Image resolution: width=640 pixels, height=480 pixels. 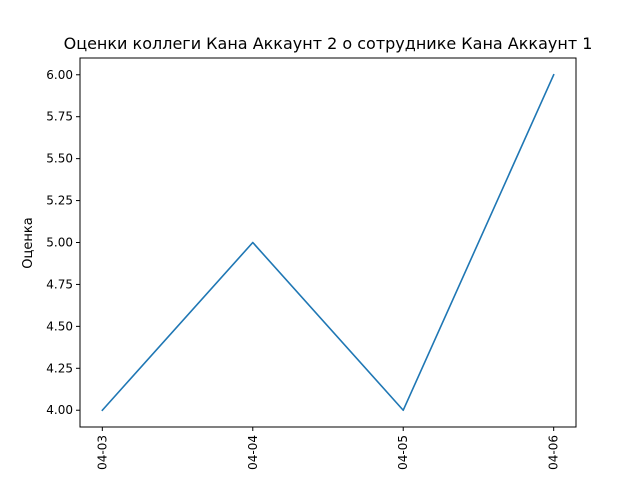 I want to click on x-tick-label: 04-03, so click(x=102, y=452).